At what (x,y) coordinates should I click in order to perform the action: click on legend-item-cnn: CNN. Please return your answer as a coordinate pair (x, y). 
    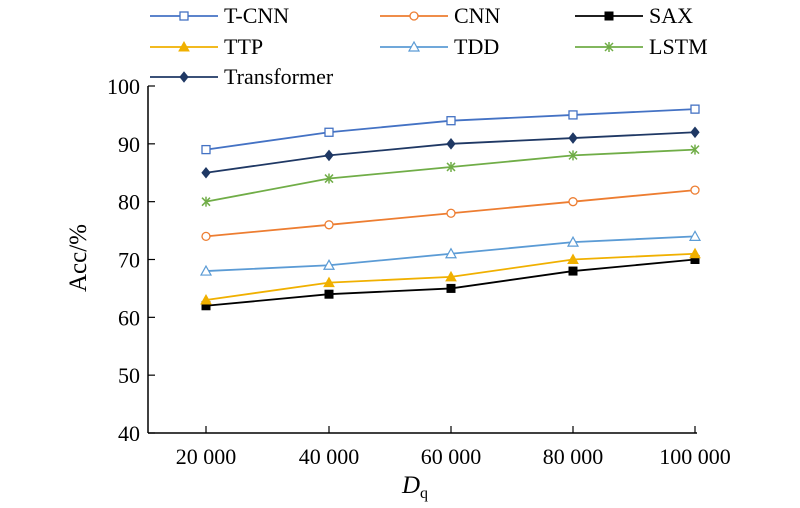
    Looking at the image, I should click on (440, 15).